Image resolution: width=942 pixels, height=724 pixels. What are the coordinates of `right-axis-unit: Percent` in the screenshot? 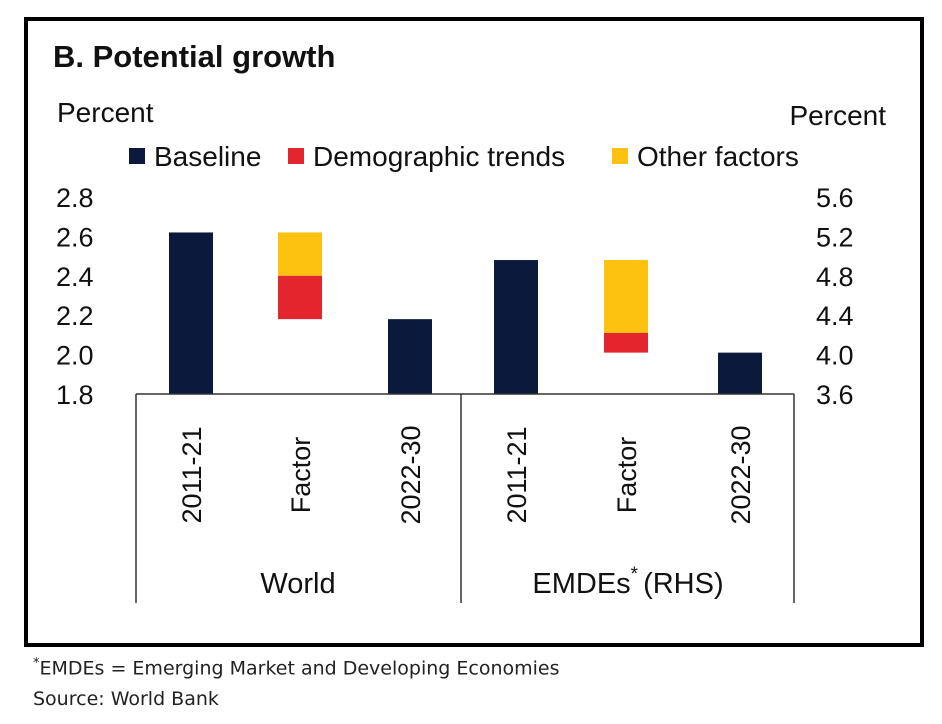 It's located at (838, 115).